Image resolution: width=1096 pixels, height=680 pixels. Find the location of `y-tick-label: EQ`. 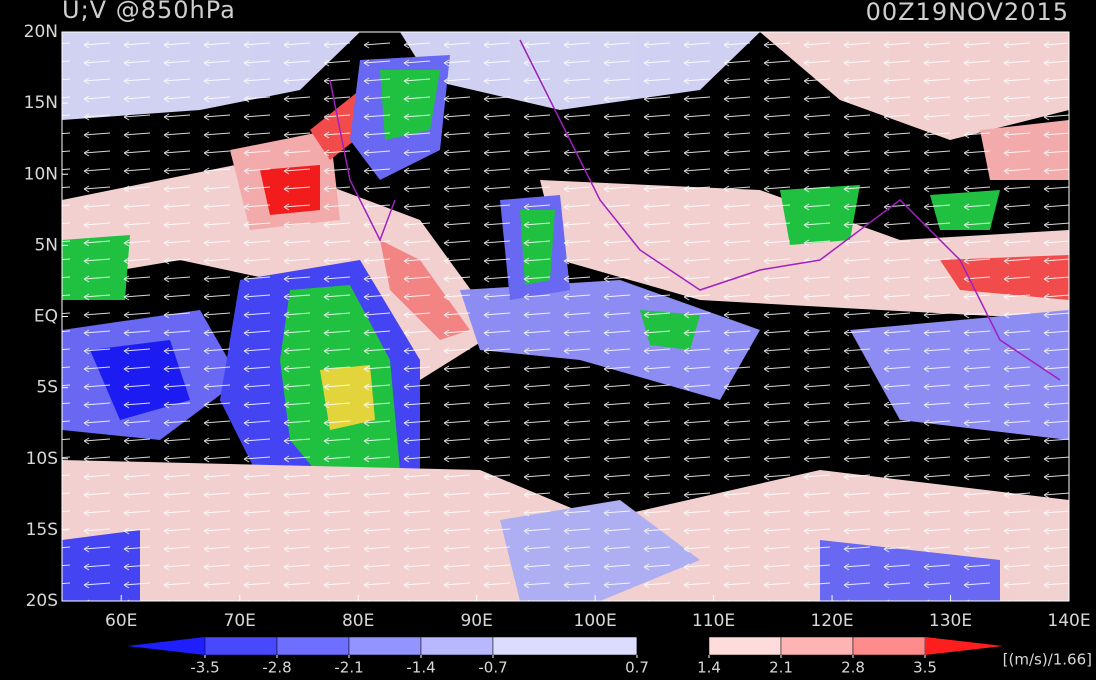

y-tick-label: EQ is located at coordinates (46, 317).